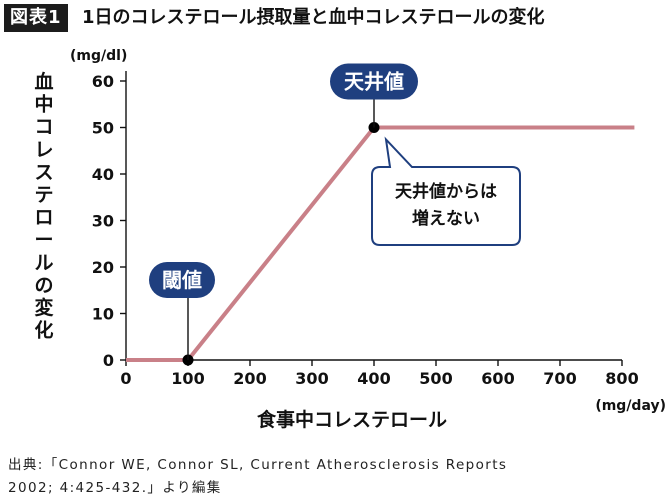 The width and height of the screenshot is (670, 503). What do you see at coordinates (98, 56) in the screenshot?
I see `y-axis-unit: (mg/dl)` at bounding box center [98, 56].